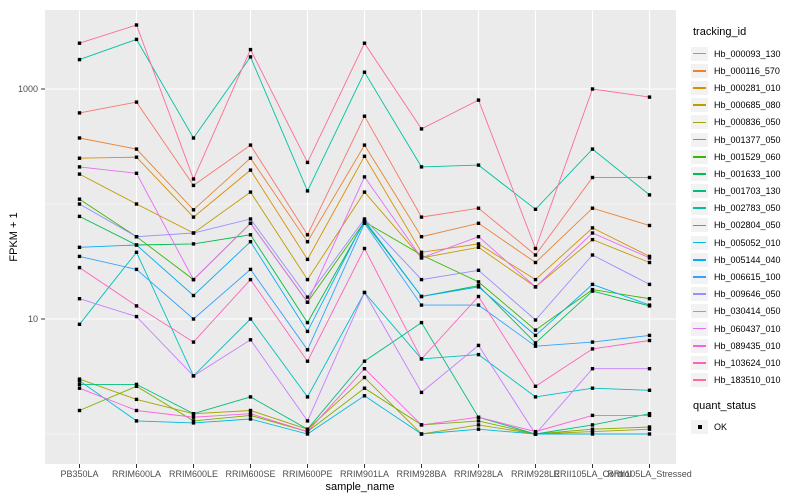 This screenshot has height=500, width=800. I want to click on legend-entry-Hb_000685_080: Hb_000685_080, so click(745, 105).